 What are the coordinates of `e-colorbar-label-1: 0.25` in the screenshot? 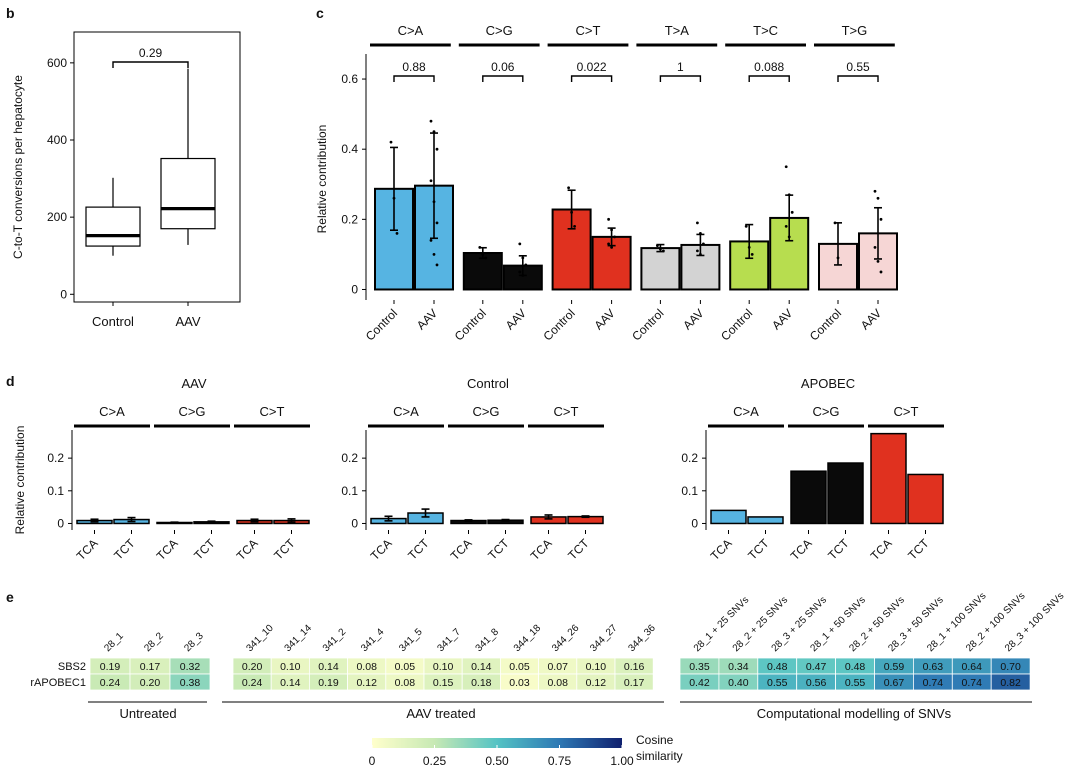 It's located at (435, 761).